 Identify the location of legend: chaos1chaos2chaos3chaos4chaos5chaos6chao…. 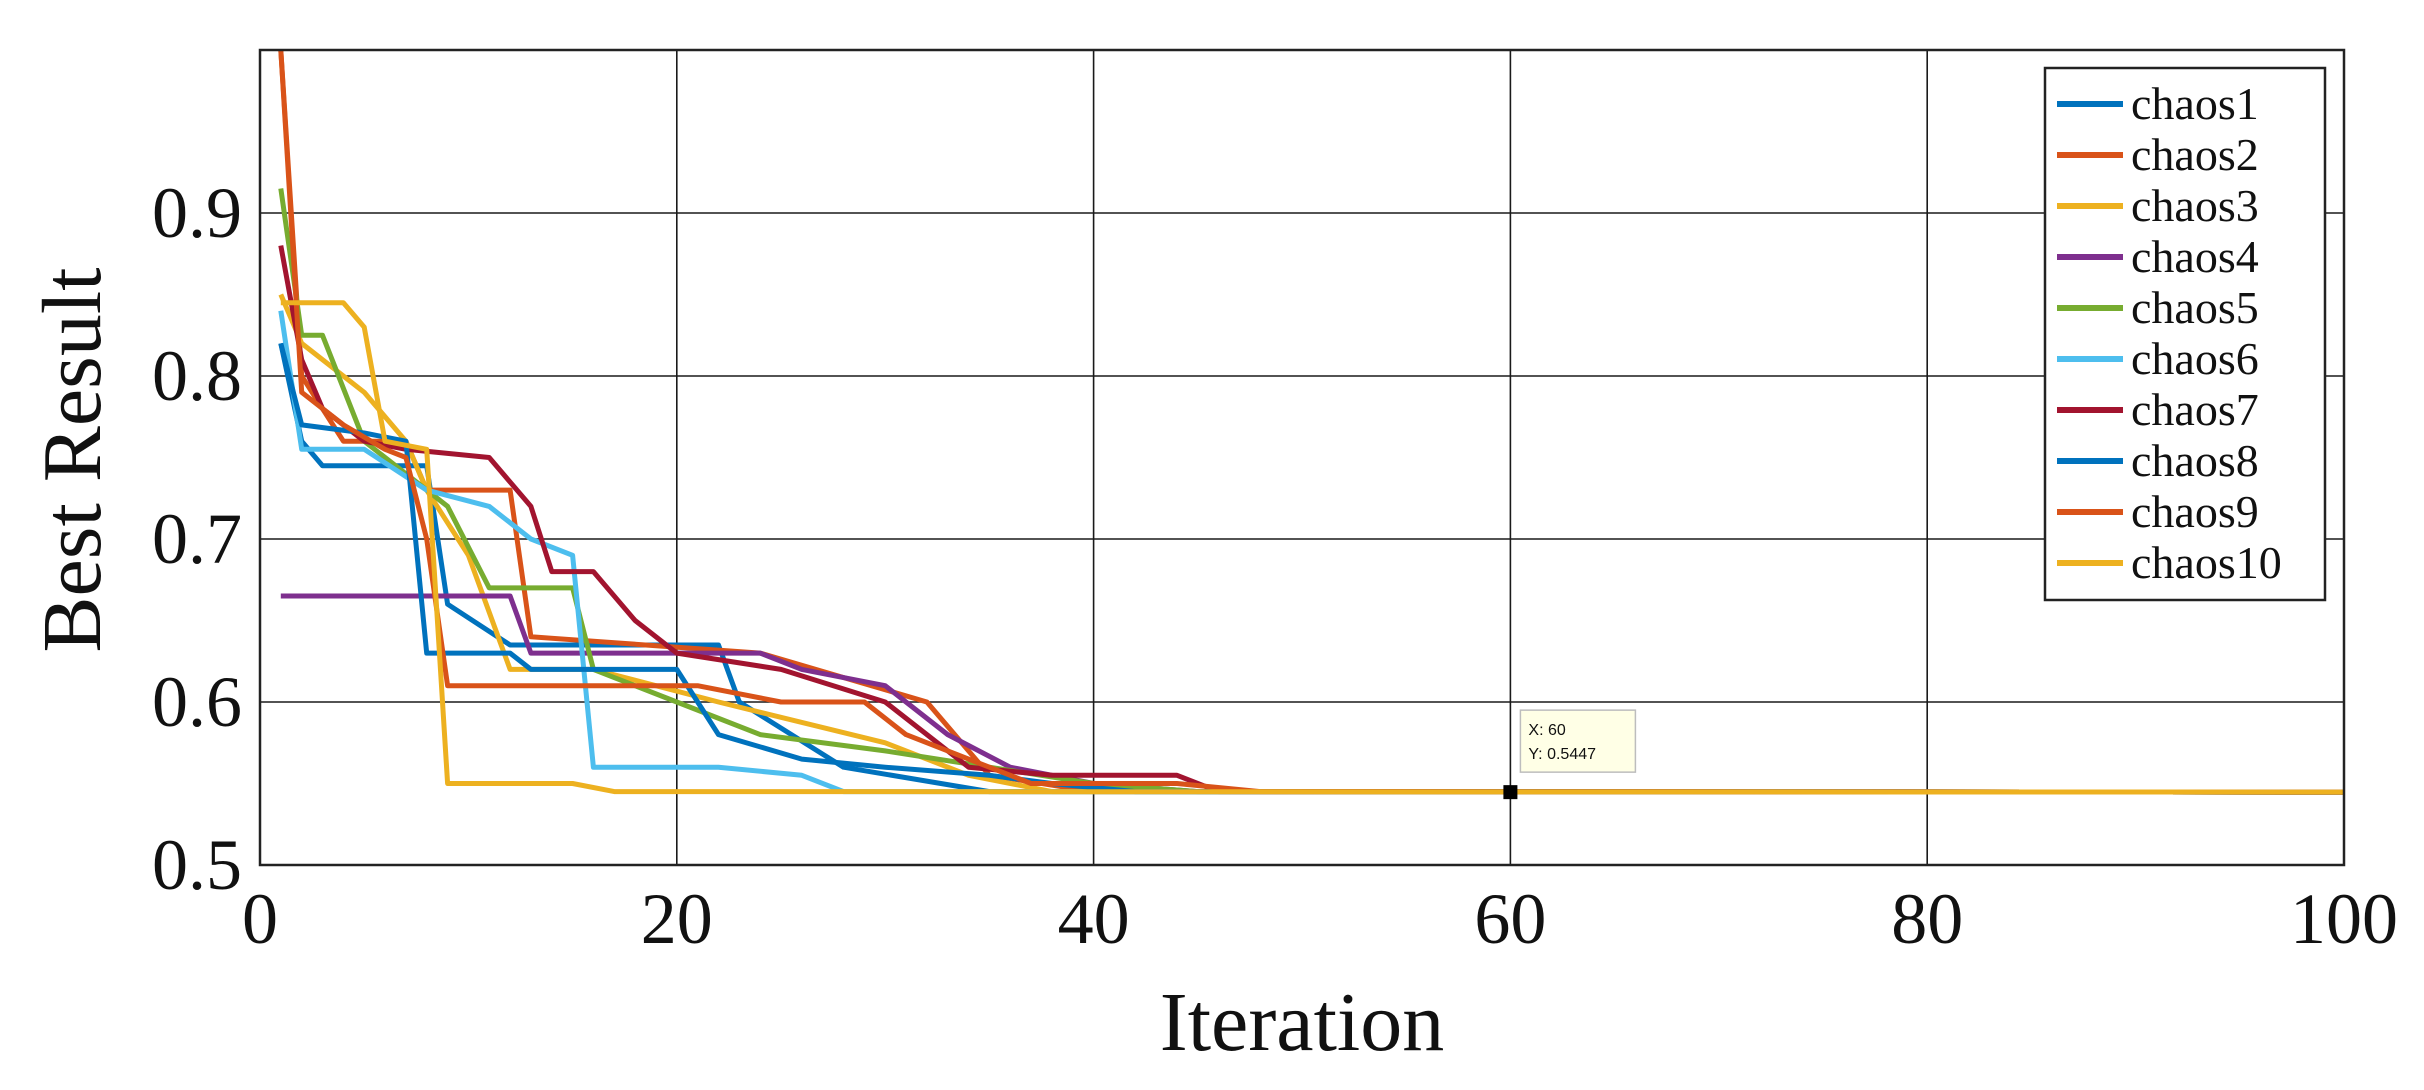
(2185, 334).